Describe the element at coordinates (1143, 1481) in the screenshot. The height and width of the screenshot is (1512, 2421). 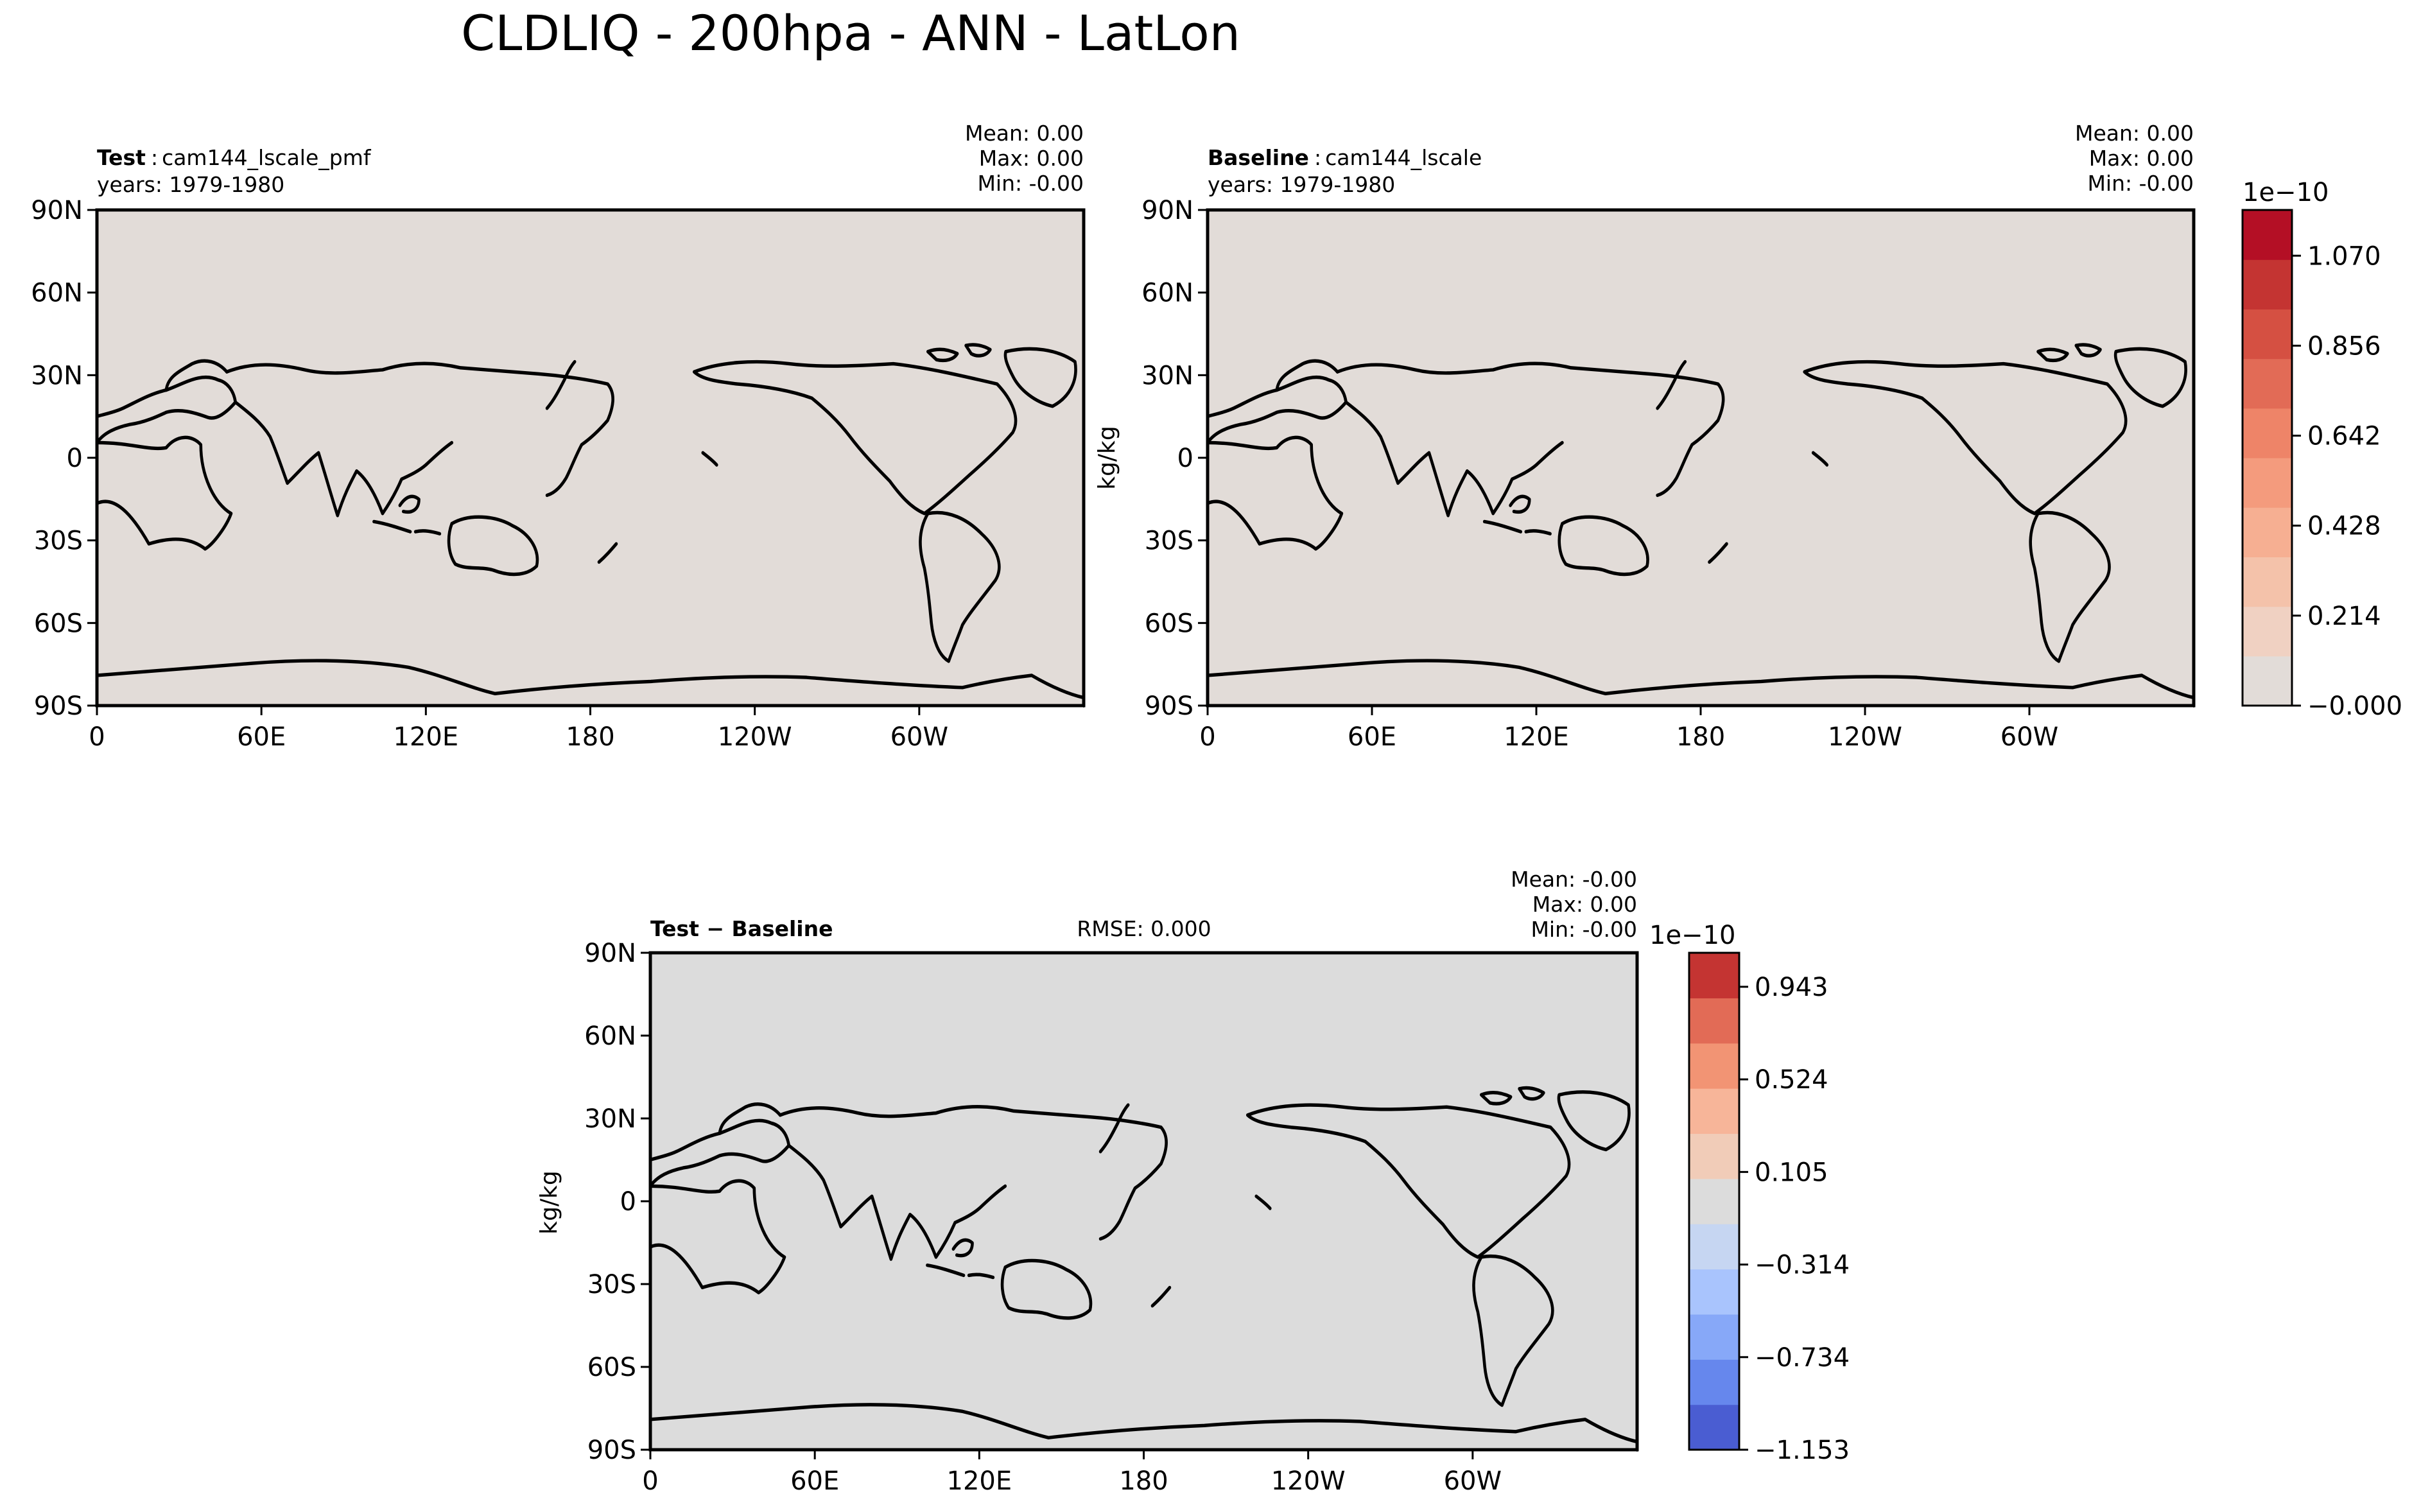
I see `diff-lon-tick-label-3: 180` at that location.